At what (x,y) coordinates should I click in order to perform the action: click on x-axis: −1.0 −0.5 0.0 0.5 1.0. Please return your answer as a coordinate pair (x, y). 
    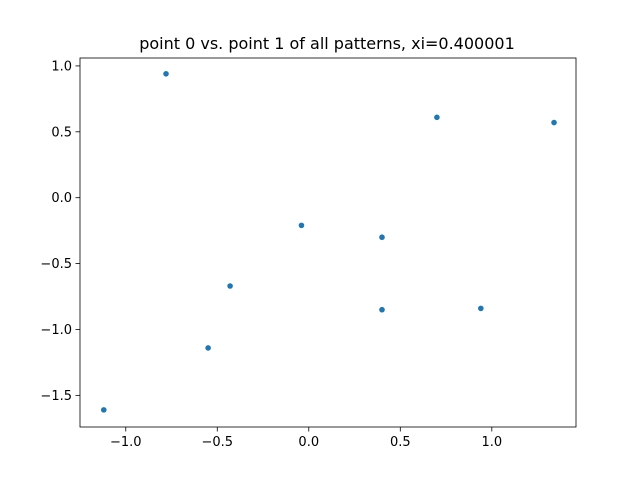
    Looking at the image, I should click on (306, 438).